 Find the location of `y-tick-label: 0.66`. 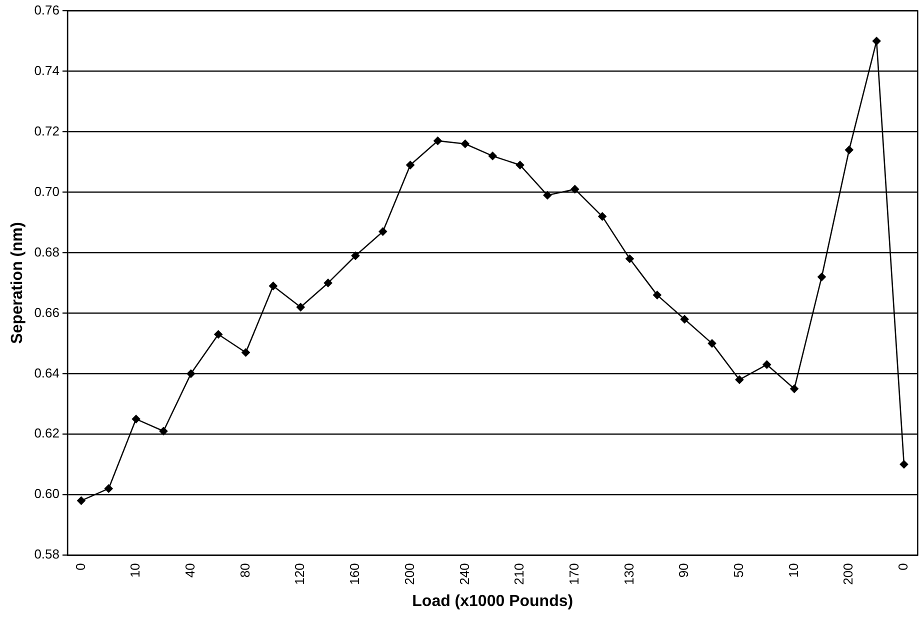

y-tick-label: 0.66 is located at coordinates (47, 312).